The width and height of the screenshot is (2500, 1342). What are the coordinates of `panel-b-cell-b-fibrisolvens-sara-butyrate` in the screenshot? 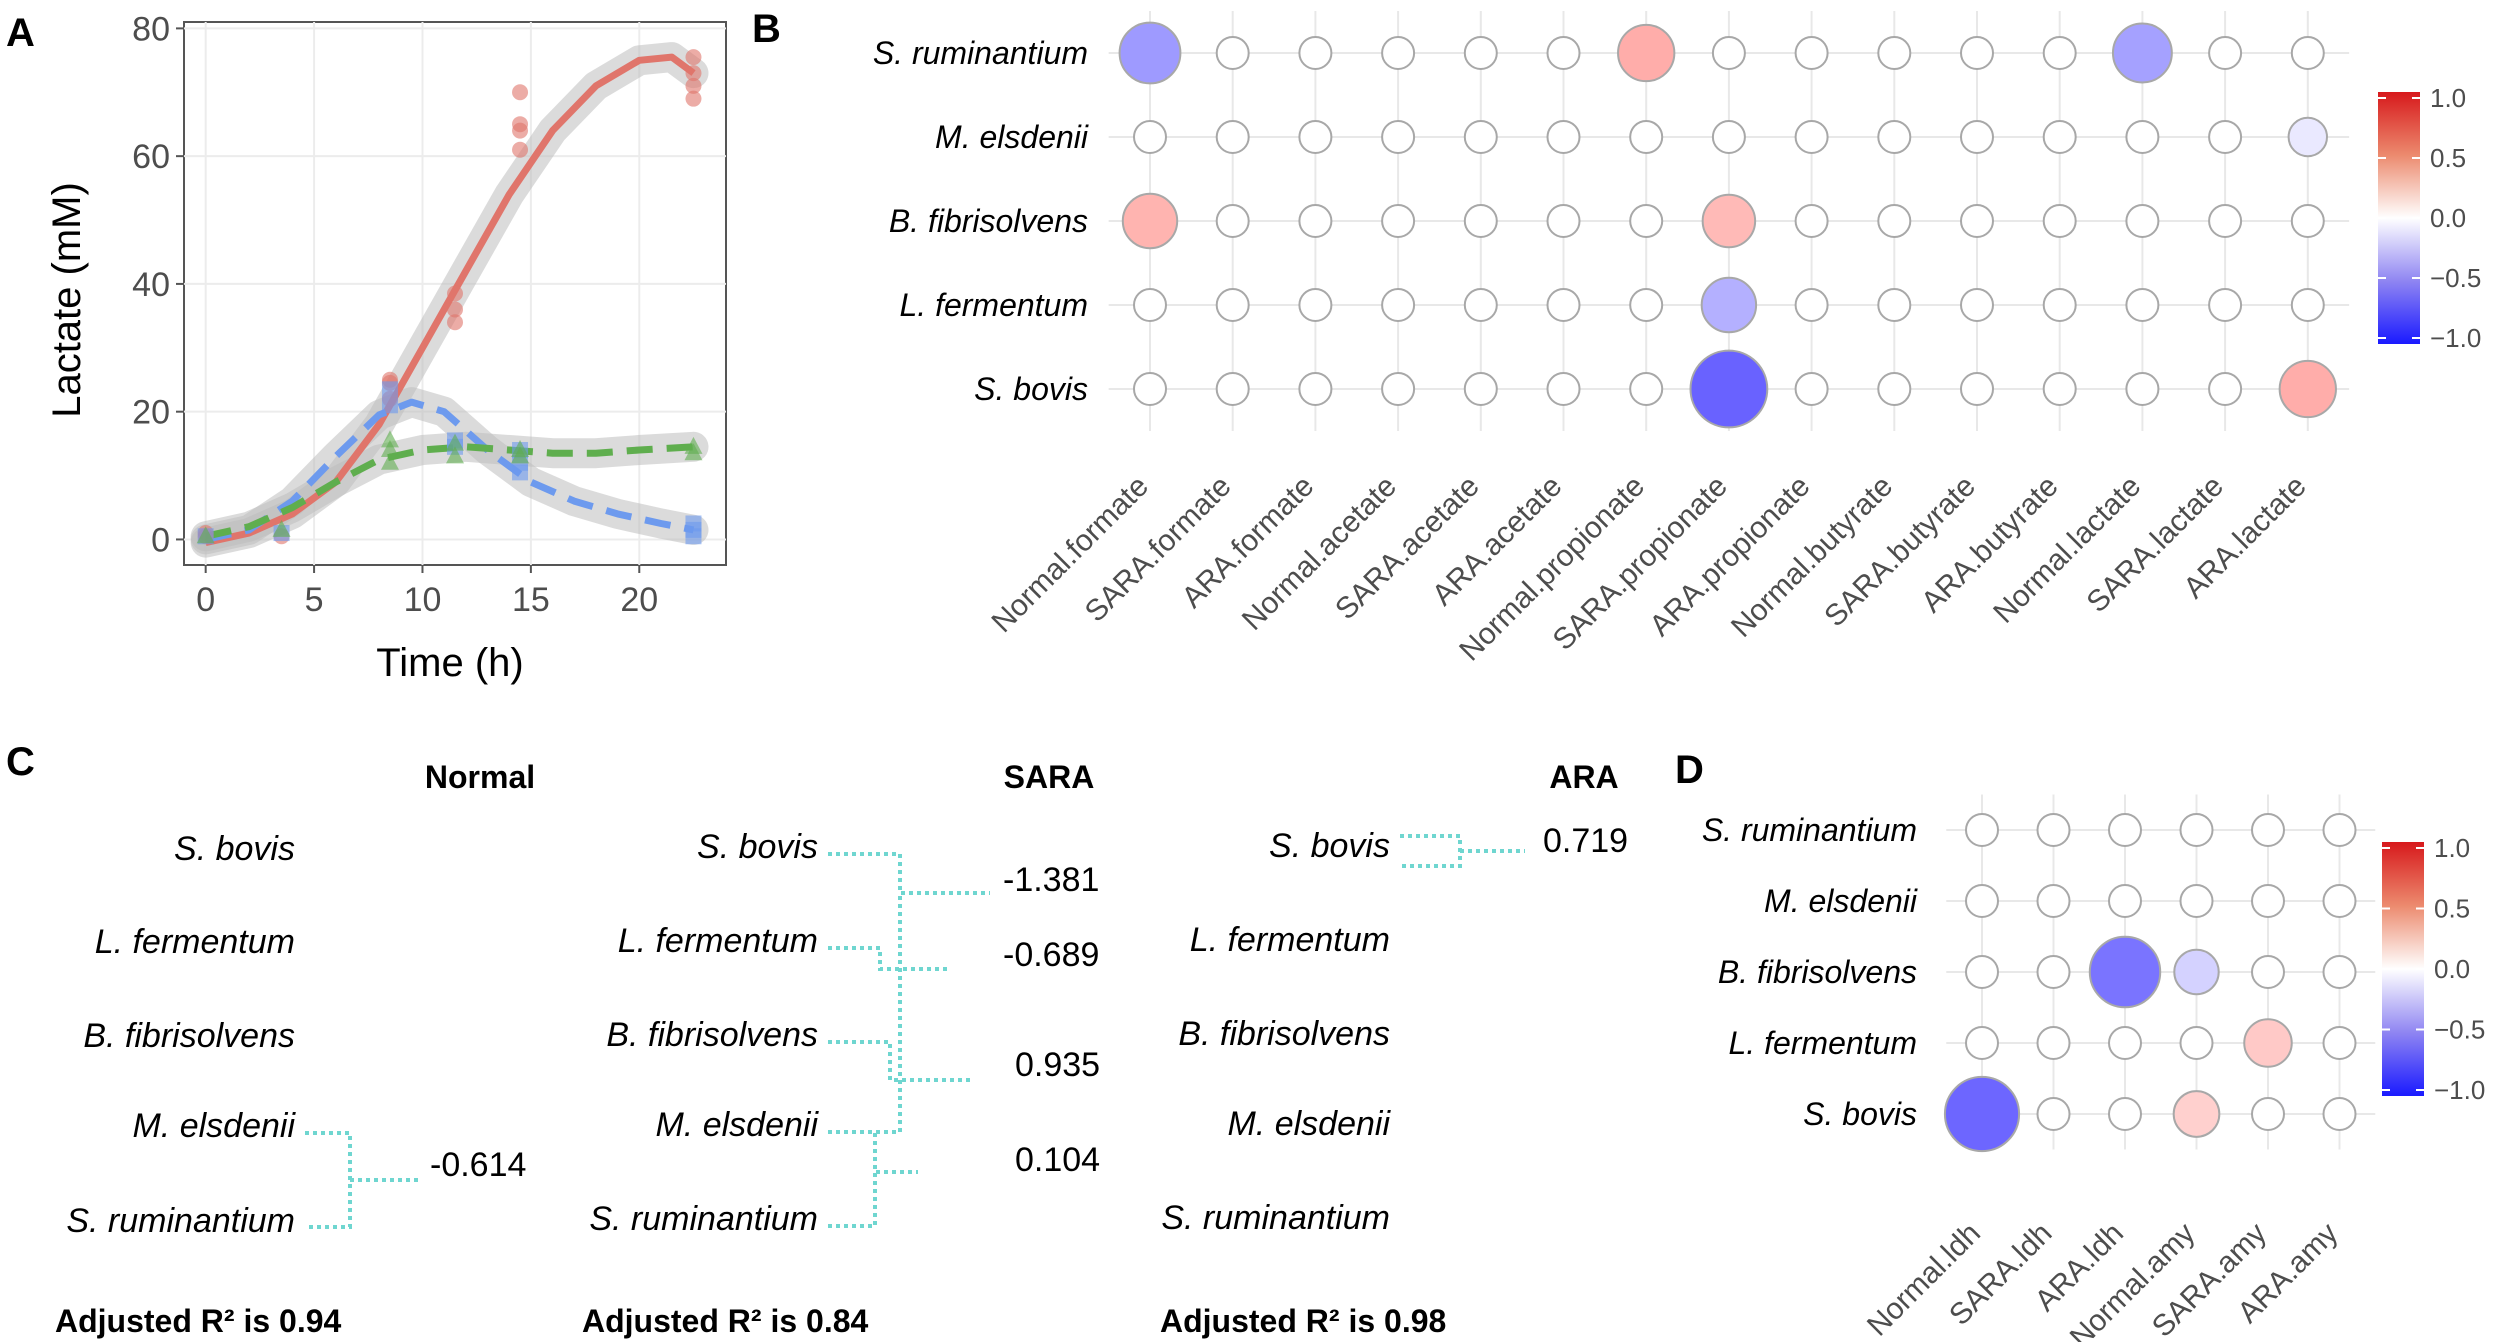 It's located at (1977, 221).